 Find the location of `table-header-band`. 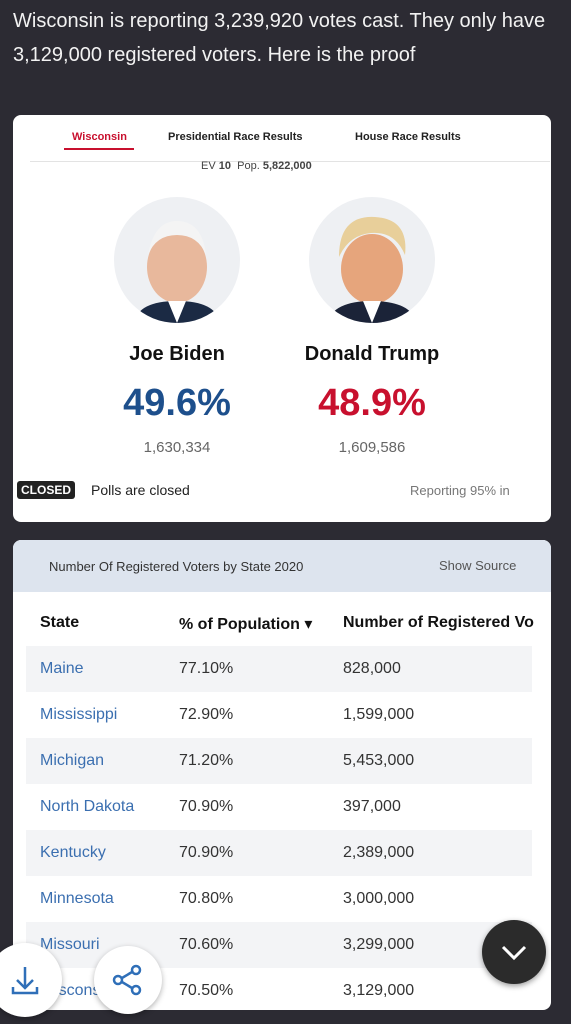

table-header-band is located at coordinates (282, 566).